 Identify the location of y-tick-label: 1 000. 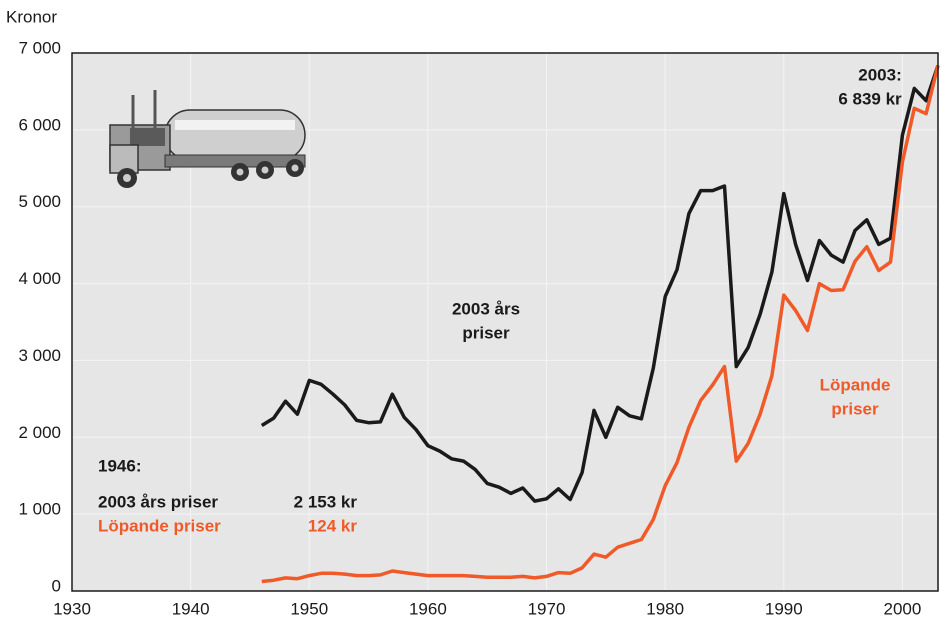
(39, 509).